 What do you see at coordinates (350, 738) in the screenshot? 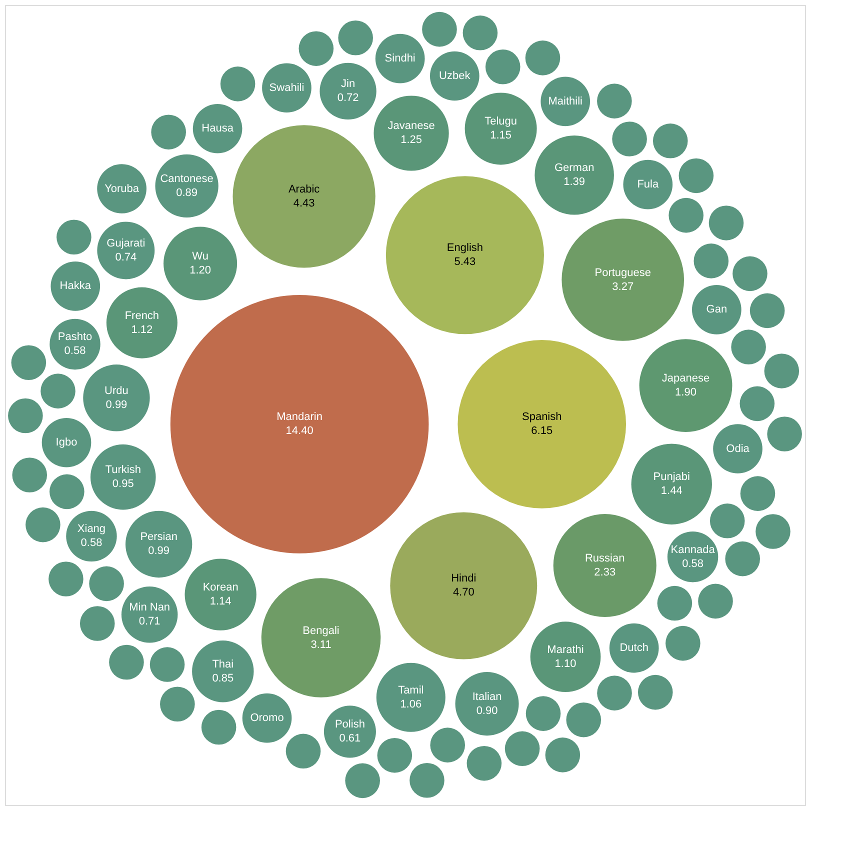
I see `data-label: 0.61` at bounding box center [350, 738].